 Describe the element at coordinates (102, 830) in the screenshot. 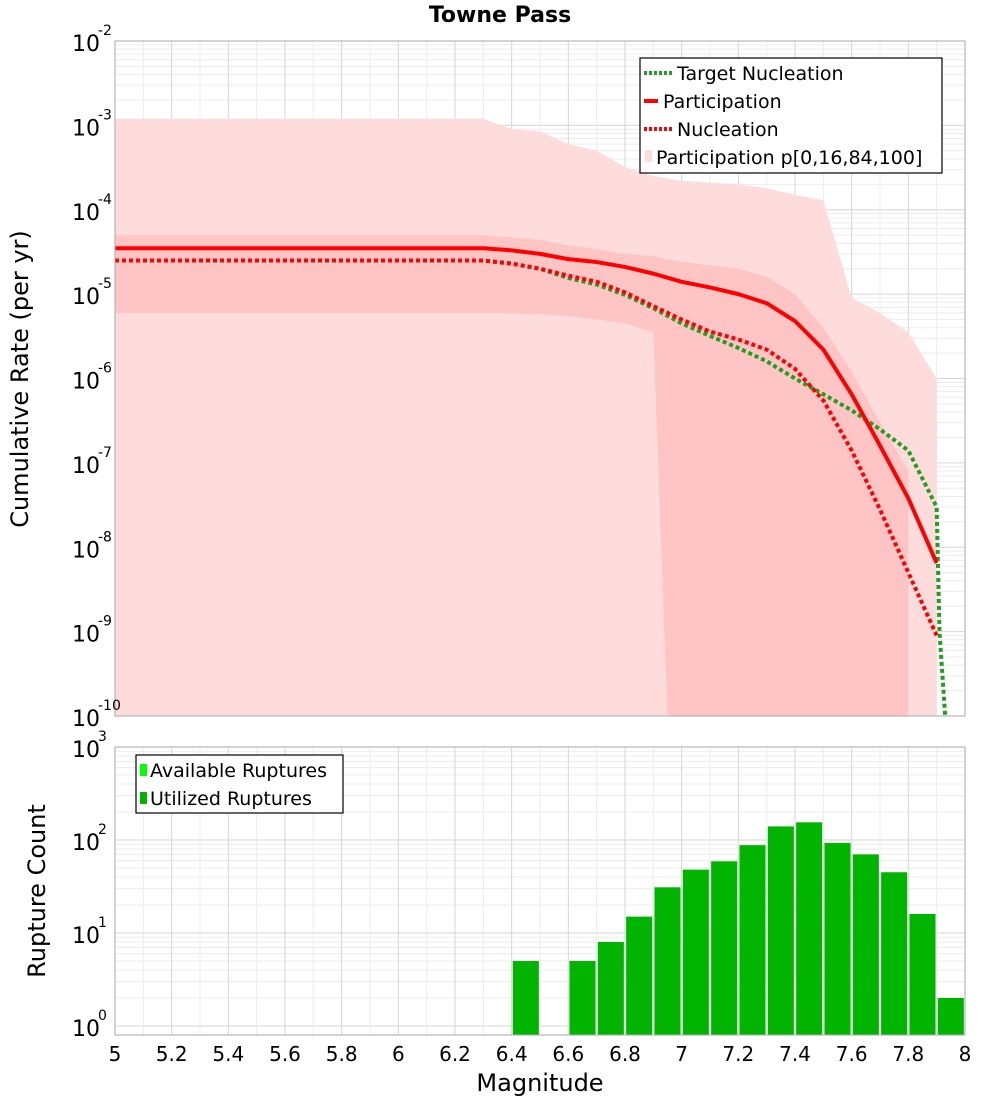

I see `y-tick-exponent: 2` at that location.